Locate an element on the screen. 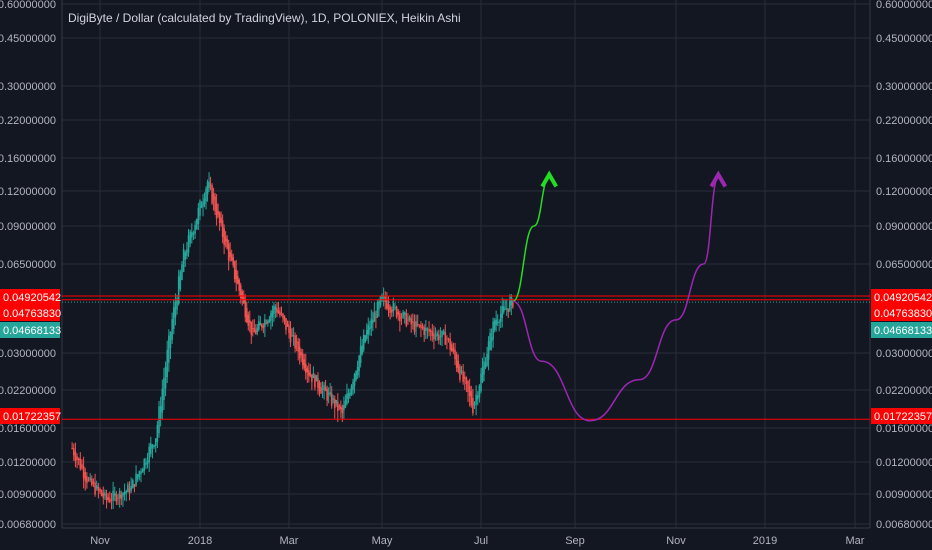  price-badge is located at coordinates (30, 416).